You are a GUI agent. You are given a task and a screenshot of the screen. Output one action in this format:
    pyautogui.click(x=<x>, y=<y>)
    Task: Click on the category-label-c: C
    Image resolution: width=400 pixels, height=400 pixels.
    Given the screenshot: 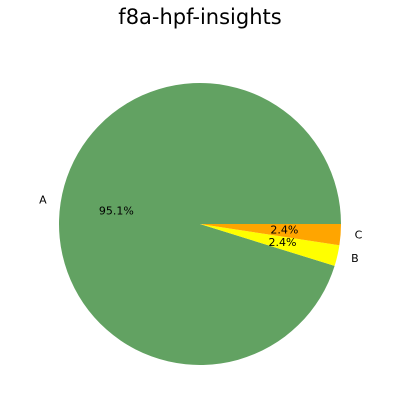 What is the action you would take?
    pyautogui.click(x=359, y=235)
    